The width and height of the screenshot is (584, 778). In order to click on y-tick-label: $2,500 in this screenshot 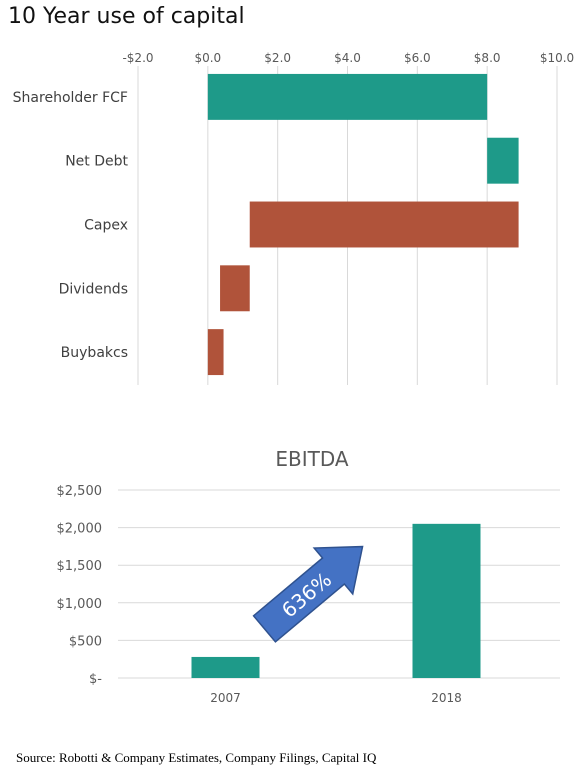, I will do `click(80, 491)`.